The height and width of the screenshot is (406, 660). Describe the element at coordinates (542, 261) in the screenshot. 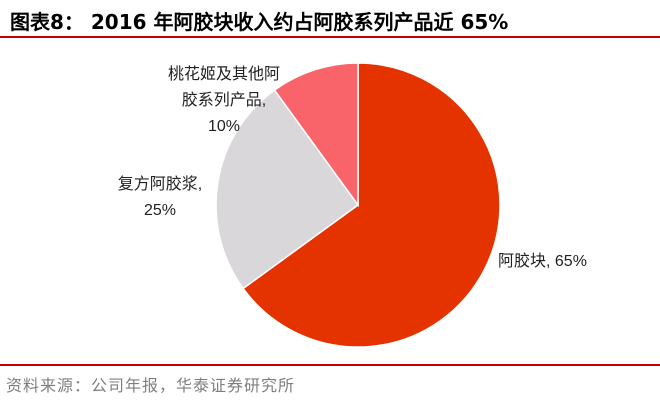

I see `slice-label-0: 阿胶块, 65%` at that location.